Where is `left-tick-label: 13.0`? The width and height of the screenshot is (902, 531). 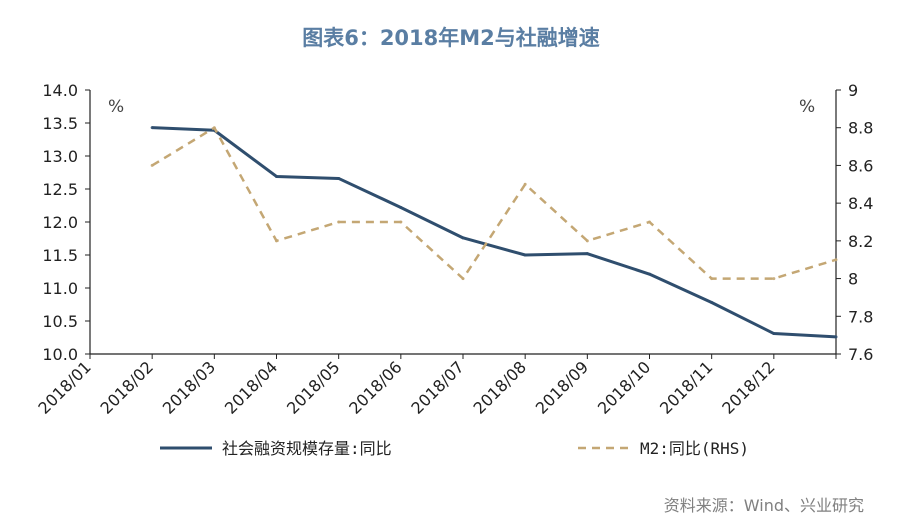 left-tick-label: 13.0 is located at coordinates (60, 156).